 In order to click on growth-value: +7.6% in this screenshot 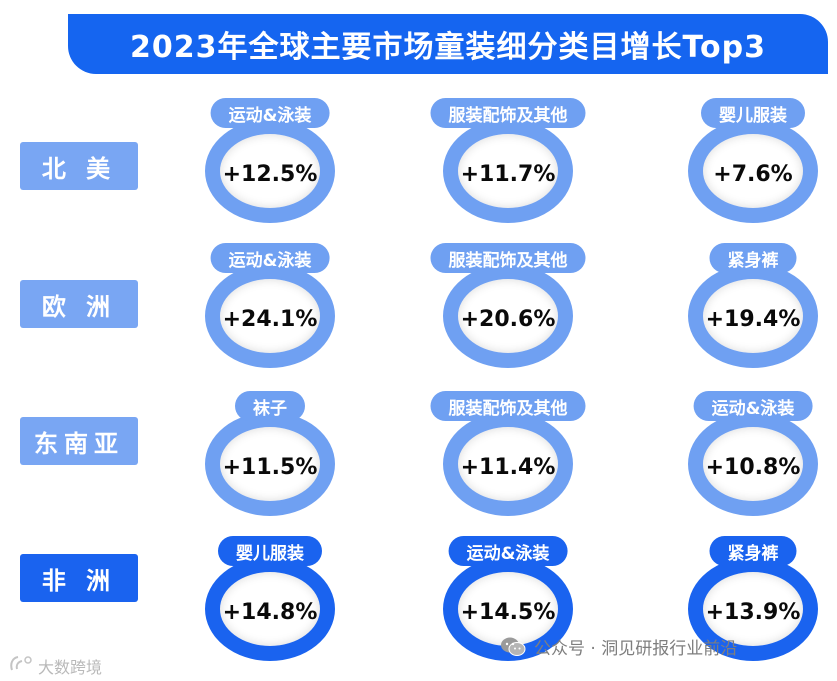, I will do `click(753, 174)`.